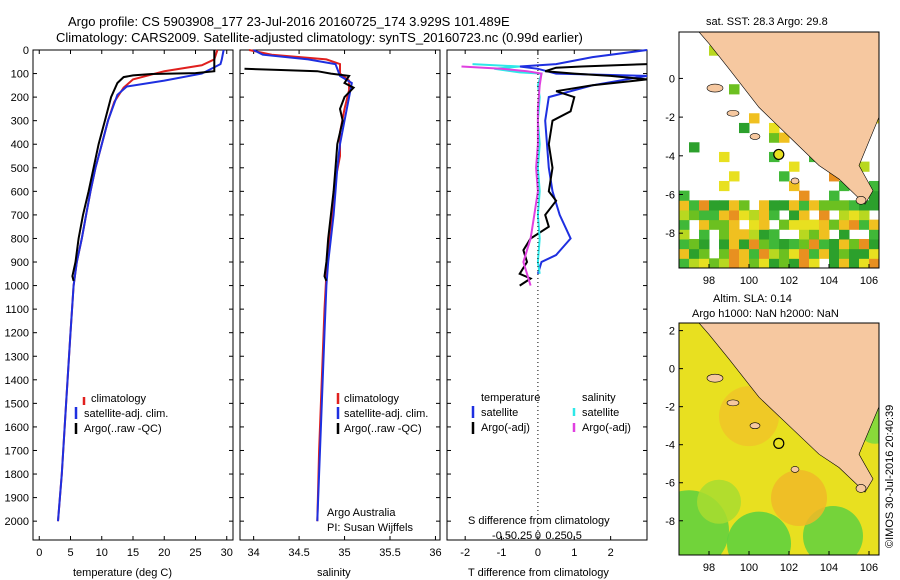  What do you see at coordinates (765, 314) in the screenshot?
I see `sla-map-subtitle: Argo h1000: NaN h2000: NaN` at bounding box center [765, 314].